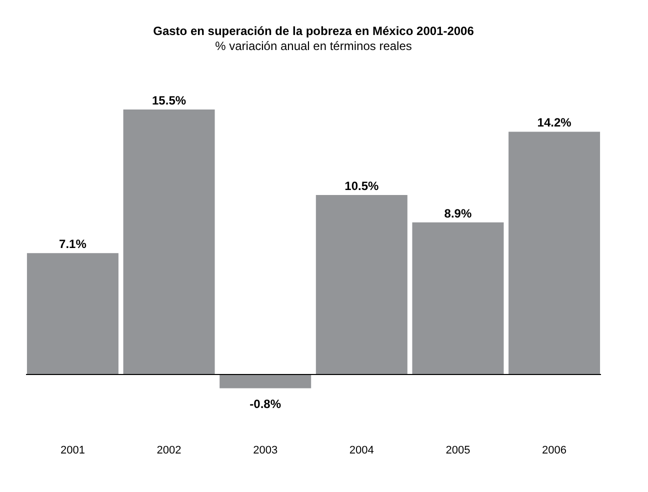  What do you see at coordinates (313, 46) in the screenshot?
I see `chart-subtitle: % variación anual en términos reales` at bounding box center [313, 46].